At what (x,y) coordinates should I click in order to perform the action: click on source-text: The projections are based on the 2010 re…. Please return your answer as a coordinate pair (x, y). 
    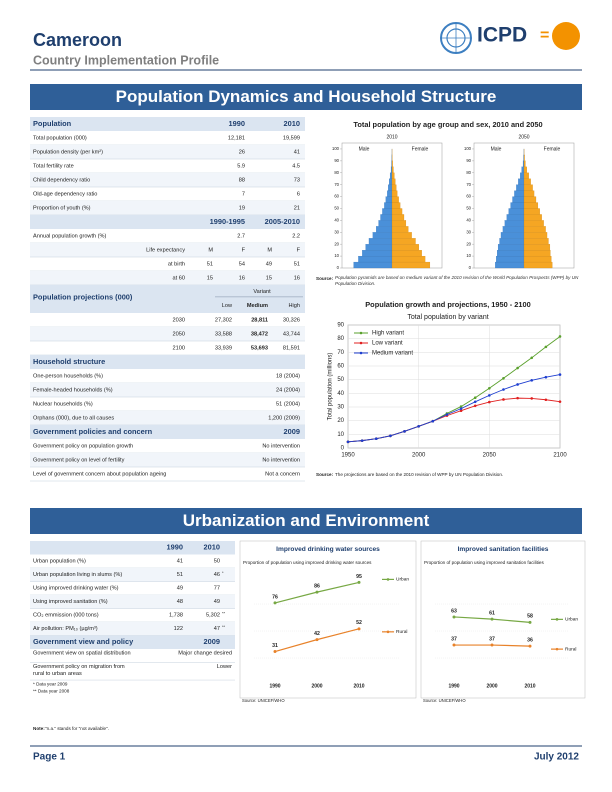
    Looking at the image, I should click on (419, 474).